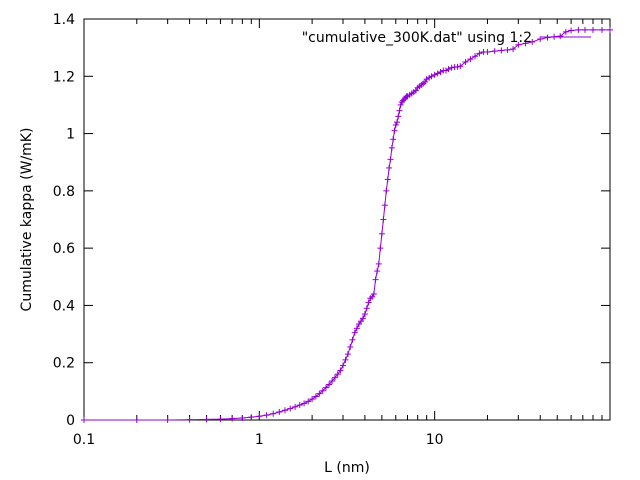 Image resolution: width=640 pixels, height=480 pixels. I want to click on x-tick-label: 0.1, so click(84, 440).